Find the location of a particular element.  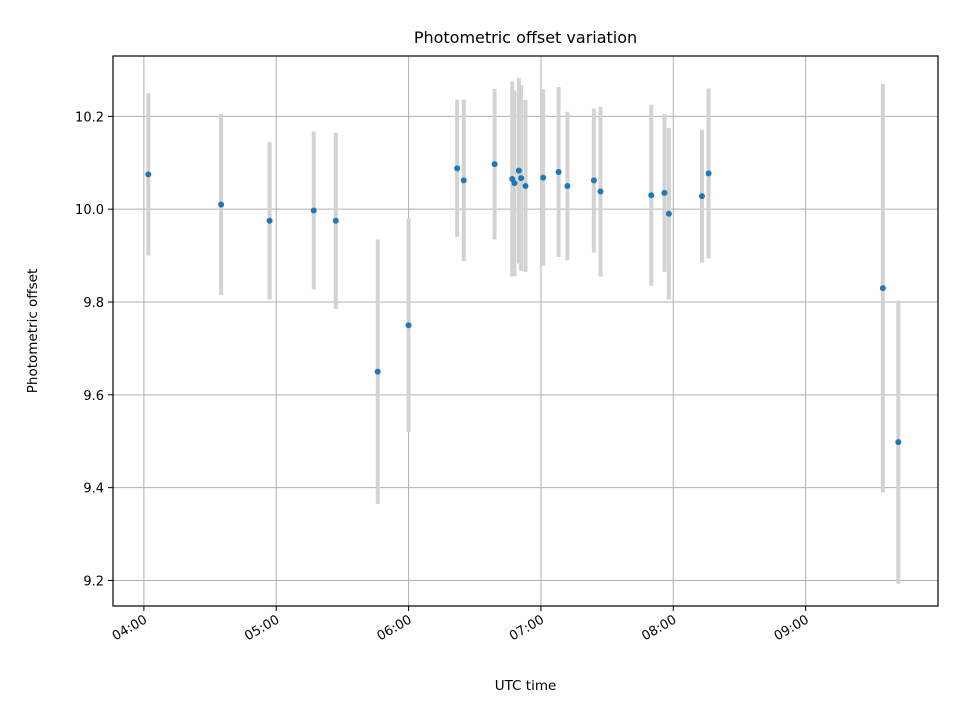

chart-title: Photometric offset variation is located at coordinates (525, 37).